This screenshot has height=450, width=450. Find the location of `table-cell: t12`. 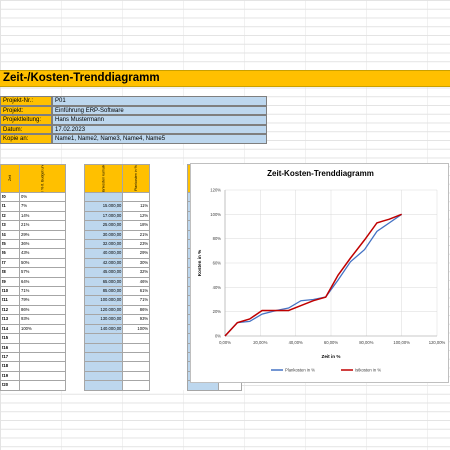

table-cell: t12 is located at coordinates (10, 310).